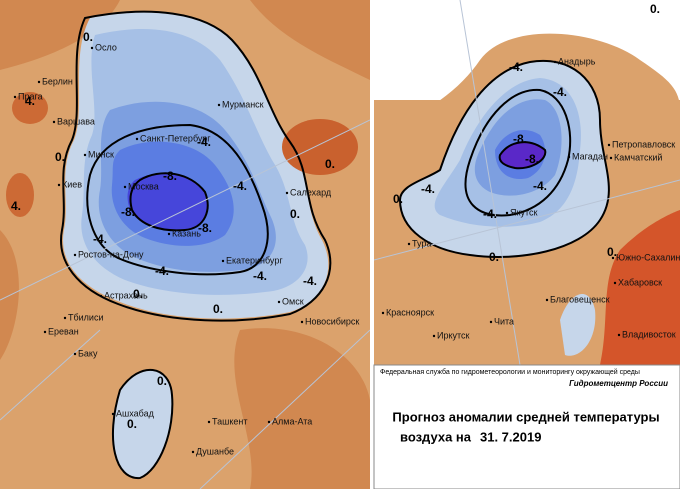 Image resolution: width=680 pixels, height=494 pixels. I want to click on city-label: Камчатский, so click(638, 157).